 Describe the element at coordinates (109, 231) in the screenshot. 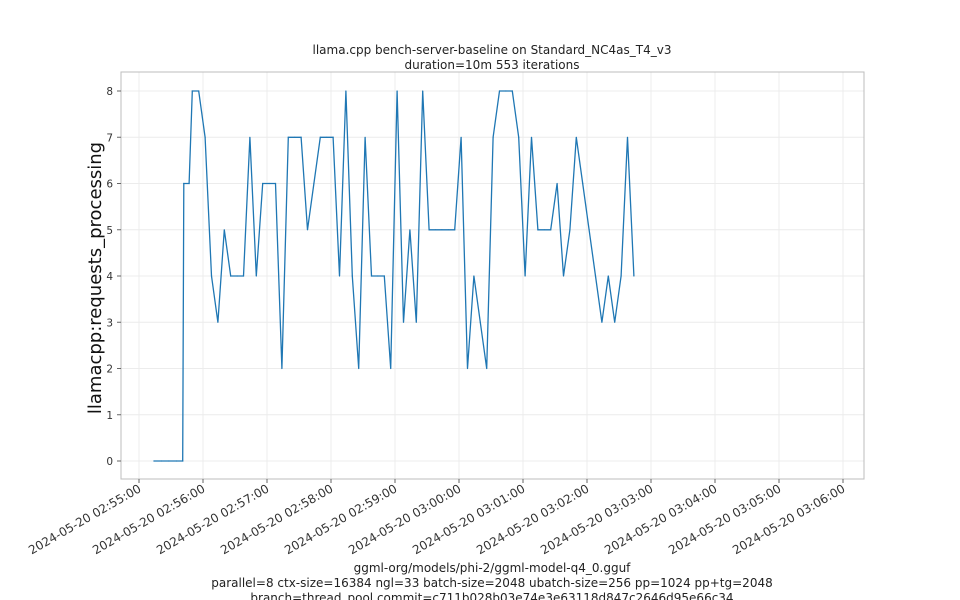

I see `y-tick-label: 5` at that location.